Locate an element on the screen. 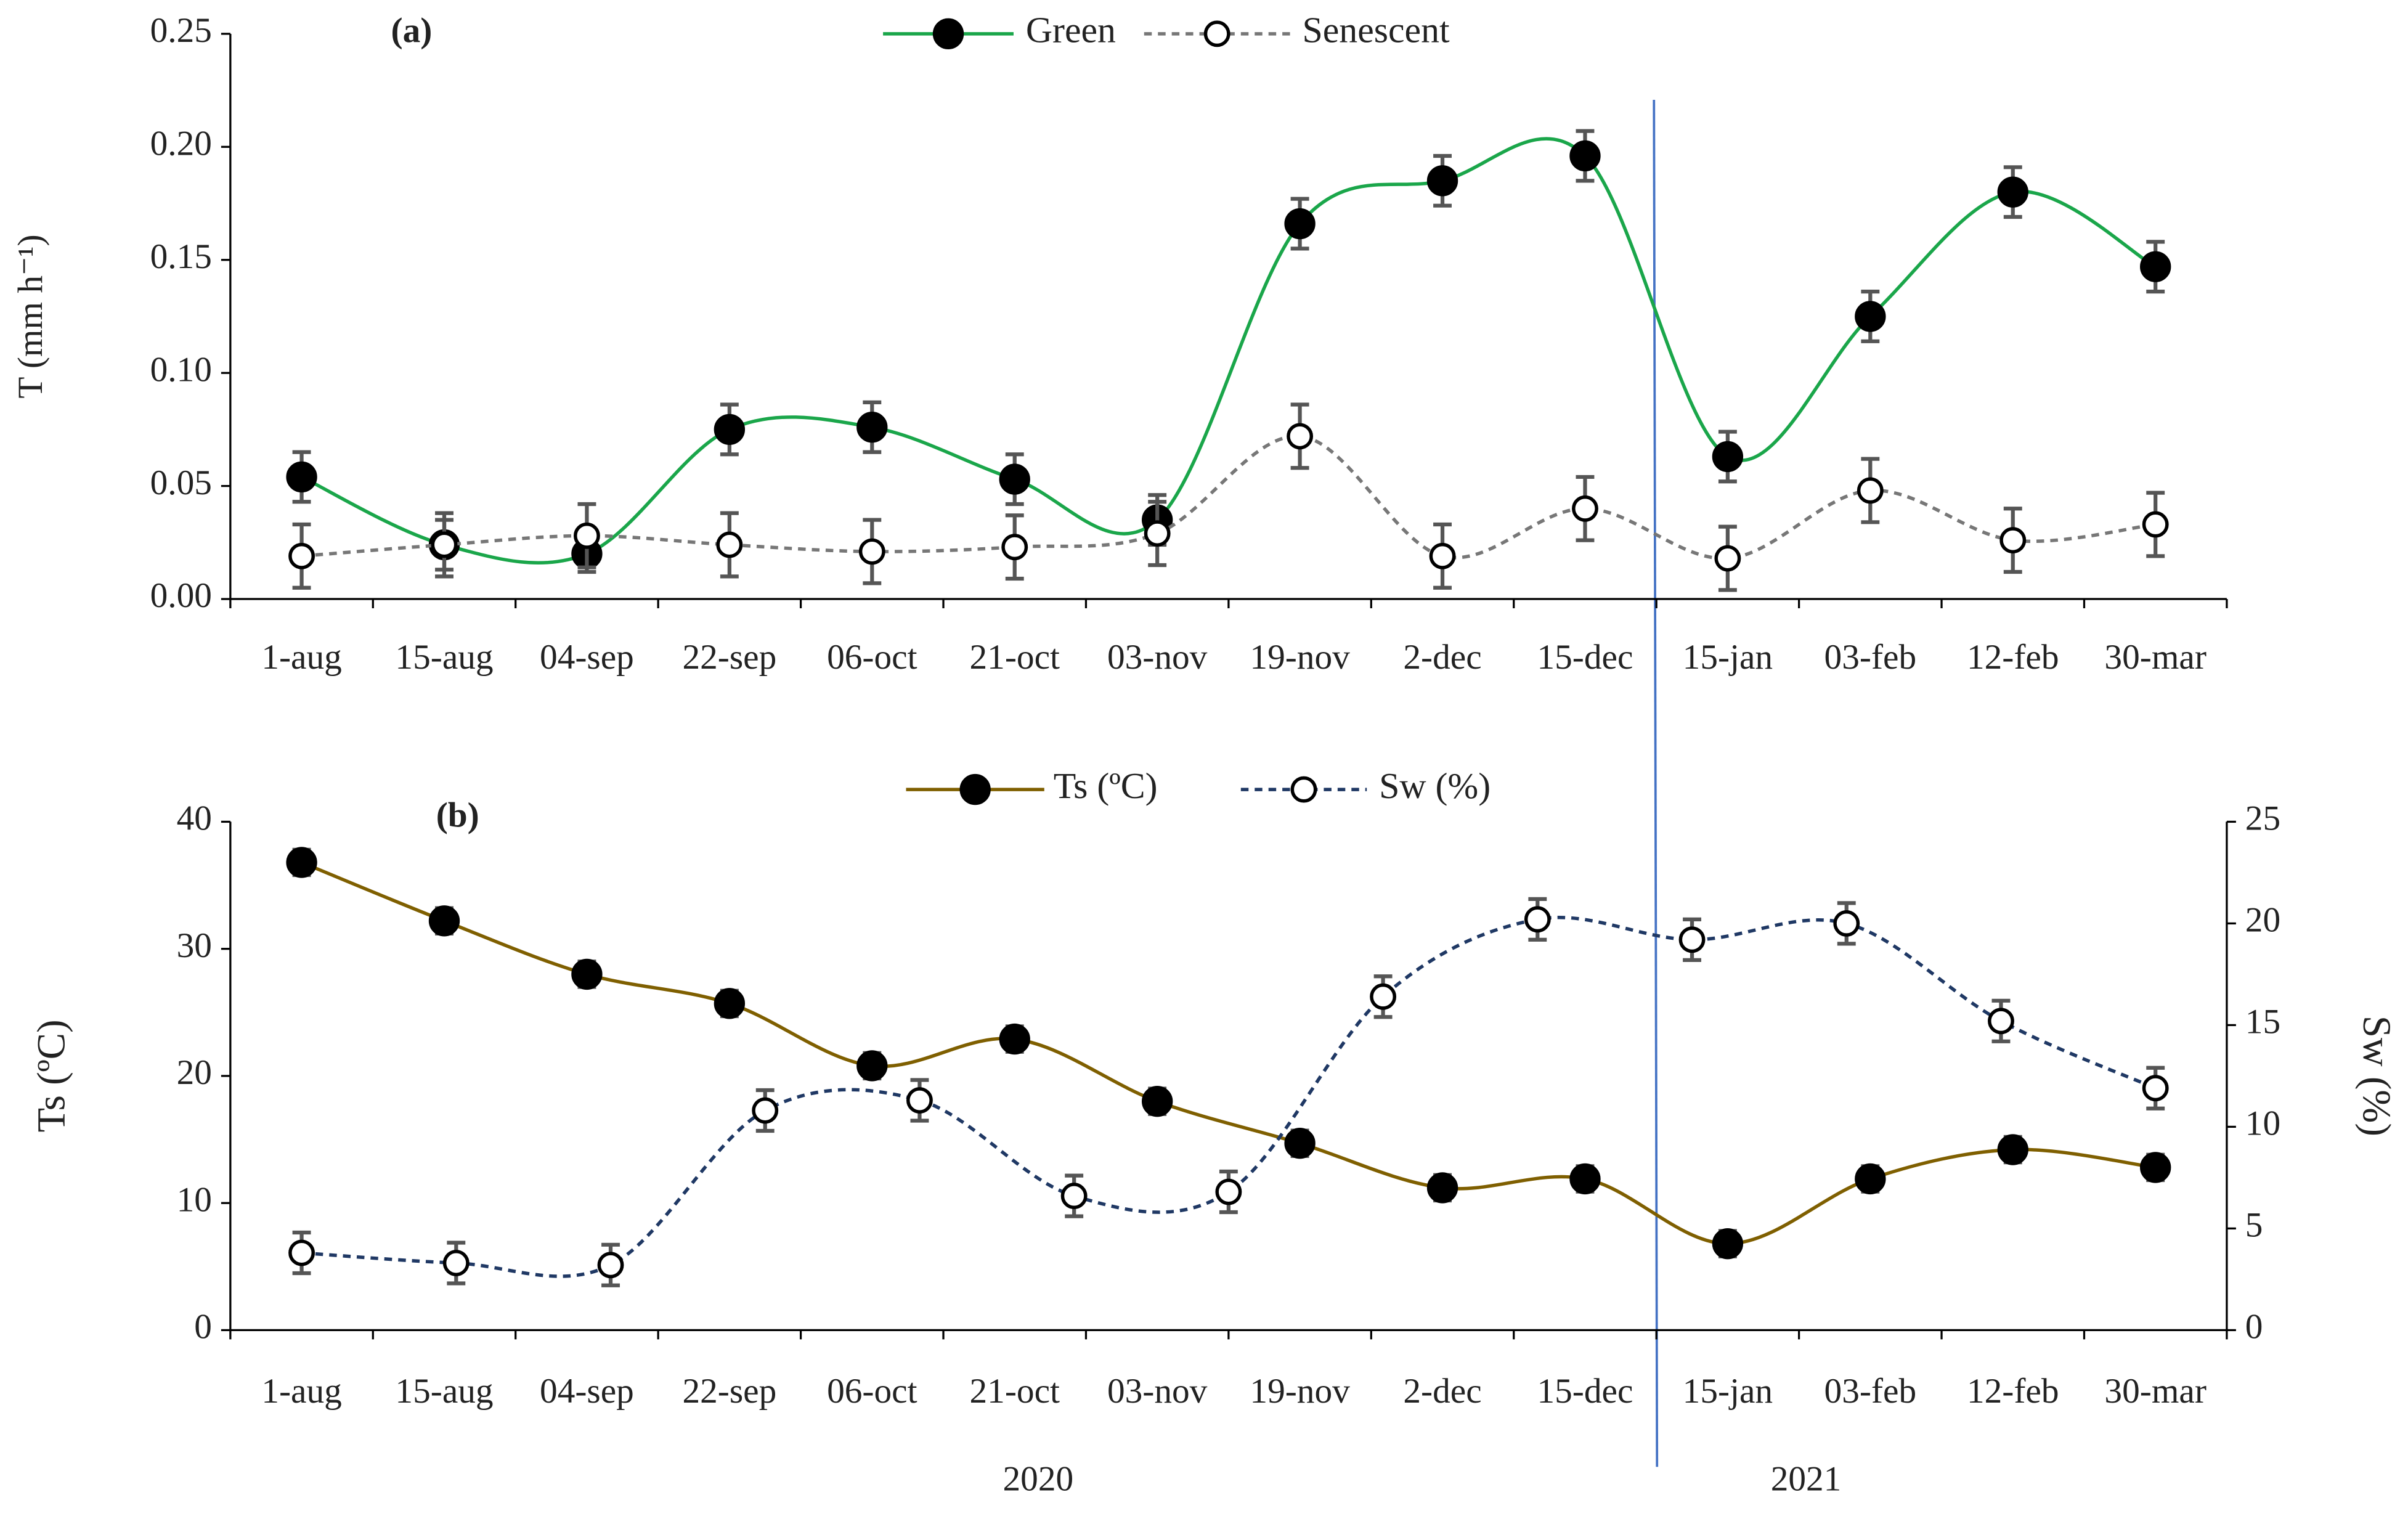 This screenshot has height=1516, width=2408. x-tick-label: 19-nov is located at coordinates (1300, 657).